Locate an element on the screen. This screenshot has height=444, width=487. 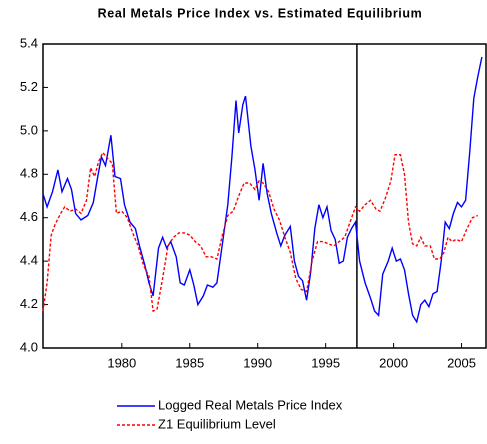
legend-label: Z1 Equilibrium Level is located at coordinates (217, 423).